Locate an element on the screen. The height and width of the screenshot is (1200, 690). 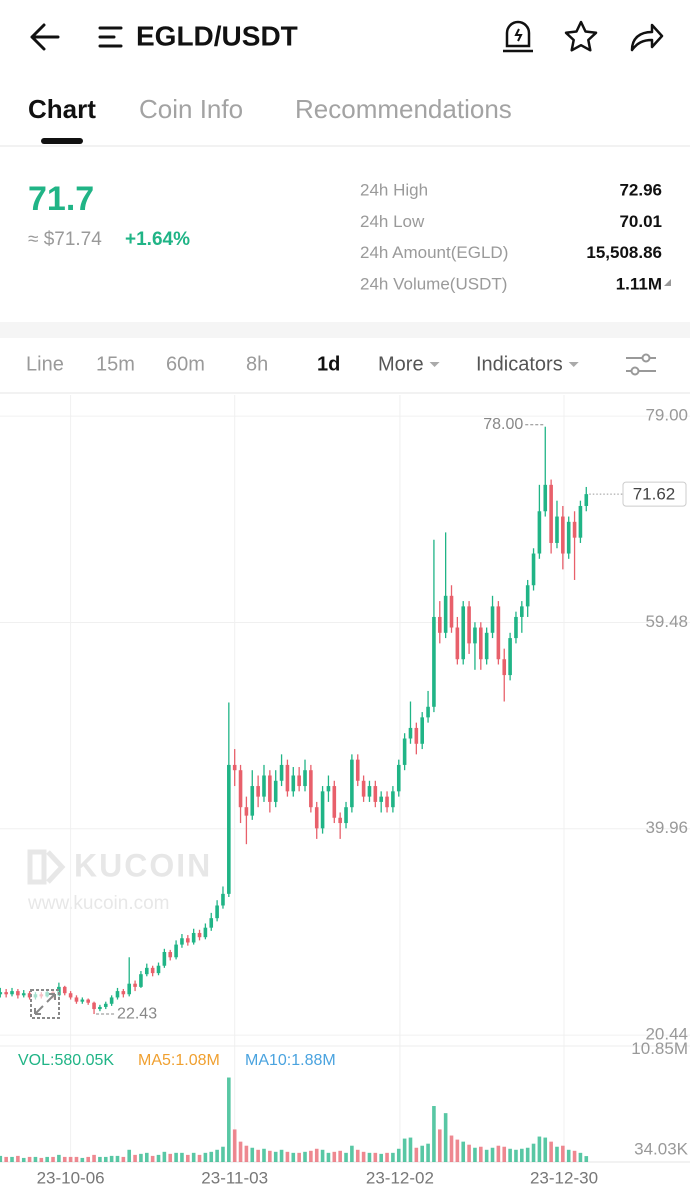
alert-icon is located at coordinates (518, 36).